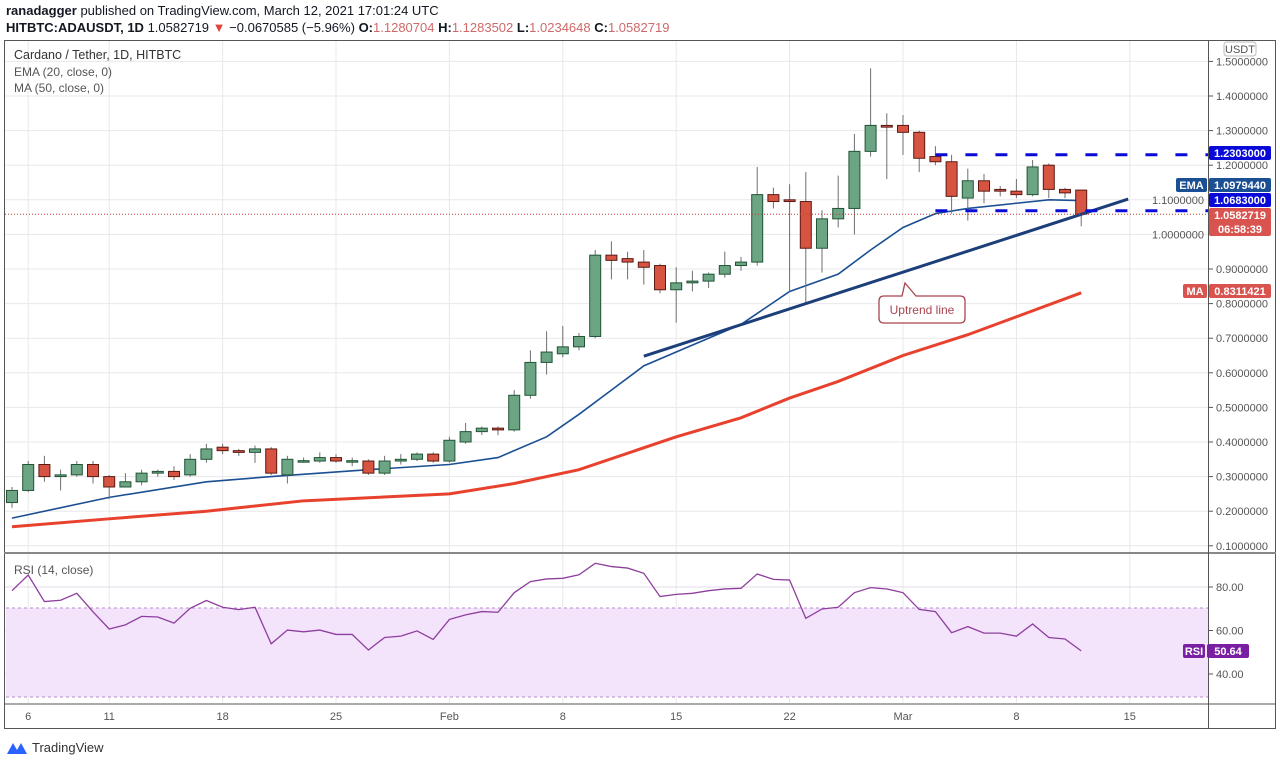 The image size is (1280, 766). I want to click on rsi-value-tag, so click(1228, 651).